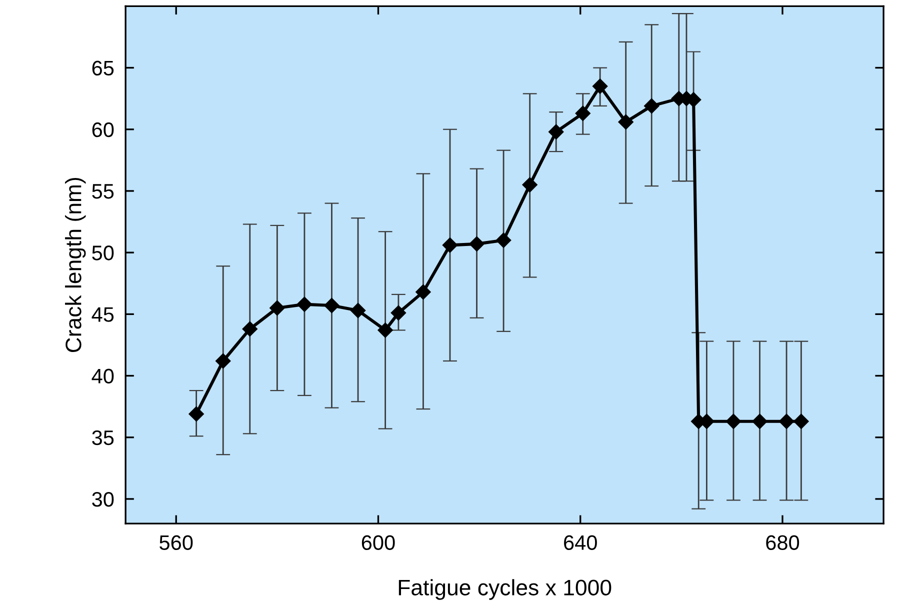 Image resolution: width=897 pixels, height=616 pixels. What do you see at coordinates (75, 265) in the screenshot?
I see `y-axis-title: Crack length (nm)` at bounding box center [75, 265].